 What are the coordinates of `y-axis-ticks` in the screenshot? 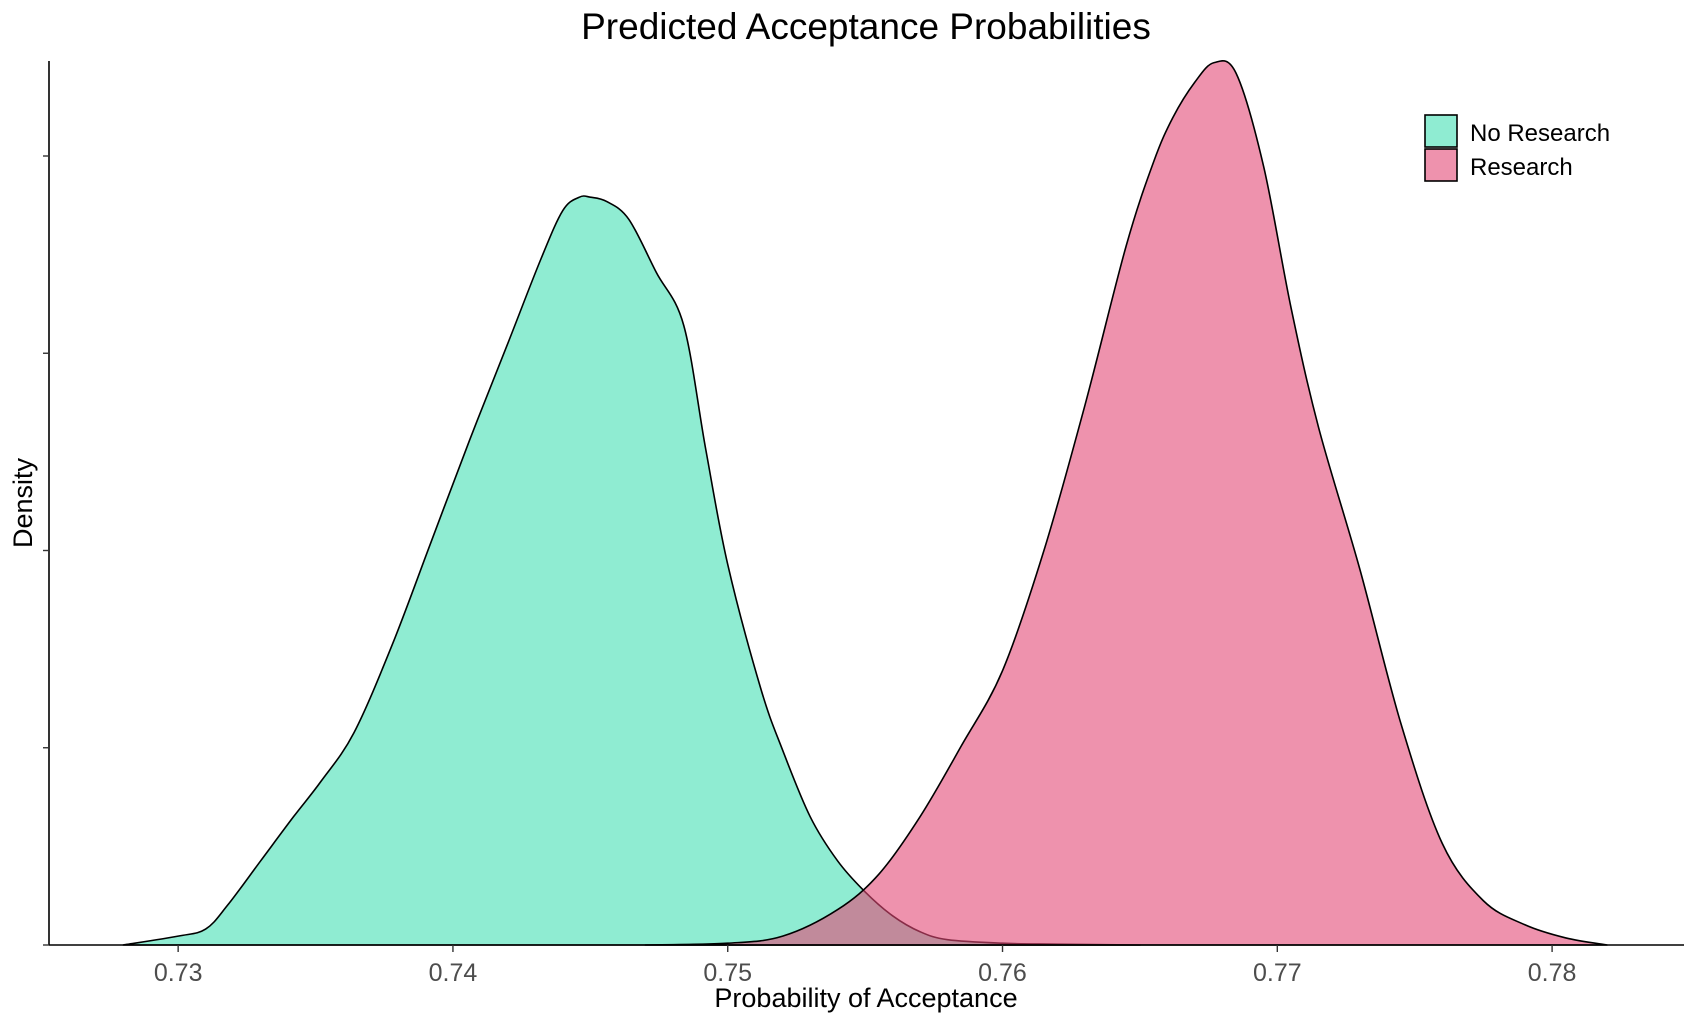 It's located at (46, 550).